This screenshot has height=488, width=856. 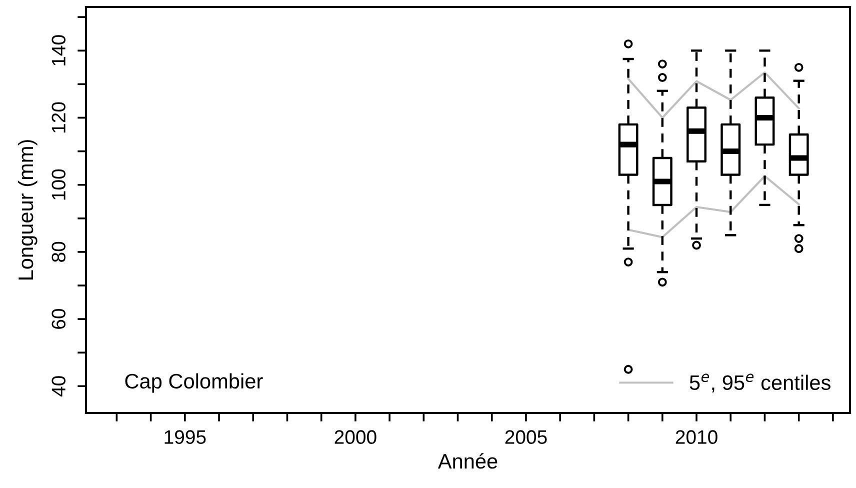 What do you see at coordinates (185, 437) in the screenshot?
I see `x-tick-label: 1995` at bounding box center [185, 437].